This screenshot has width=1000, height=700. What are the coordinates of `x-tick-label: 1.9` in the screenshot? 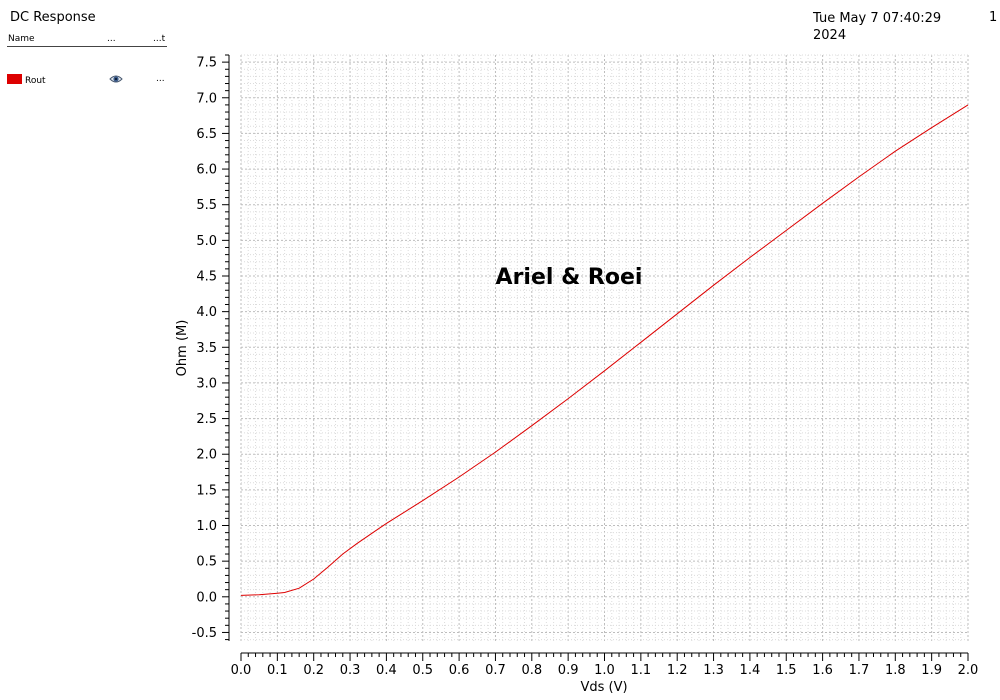 It's located at (931, 670).